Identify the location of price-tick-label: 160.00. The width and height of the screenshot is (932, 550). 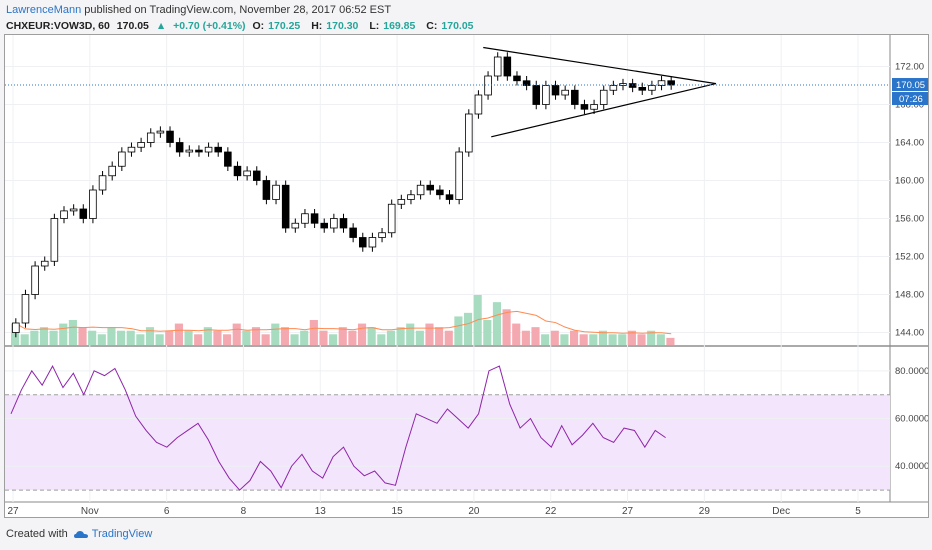
(909, 181).